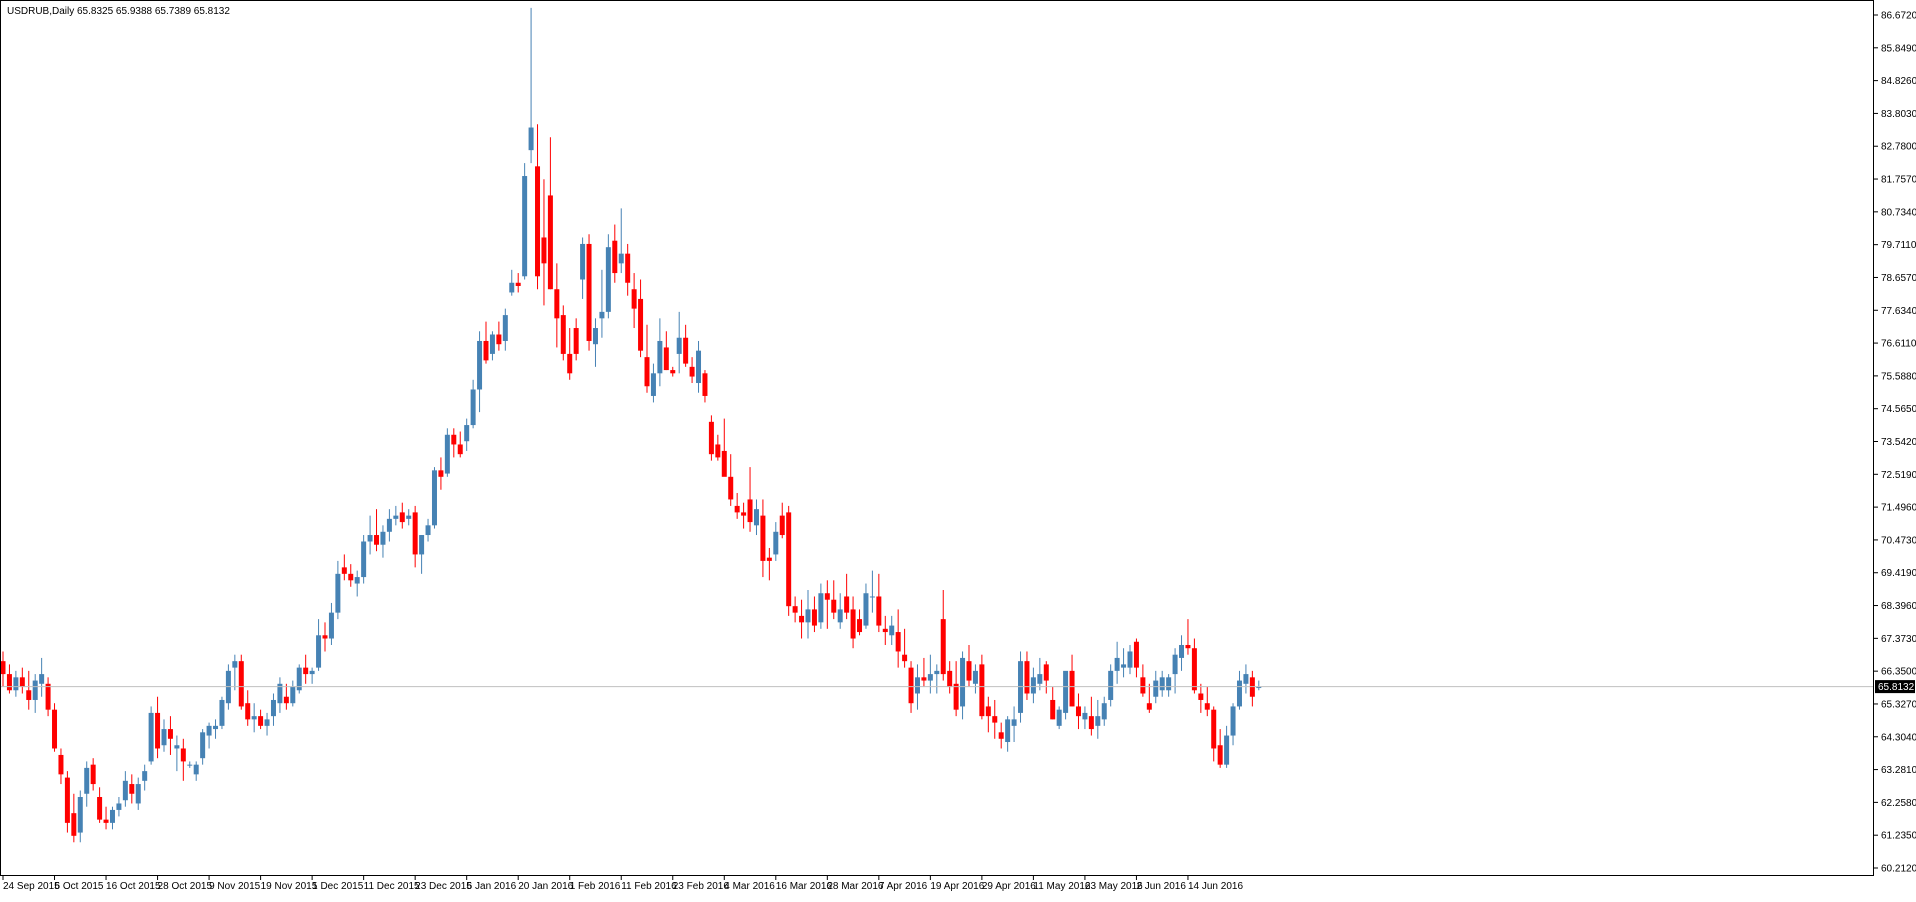  I want to click on x-tick-label: 23 May 2016, so click(1114, 886).